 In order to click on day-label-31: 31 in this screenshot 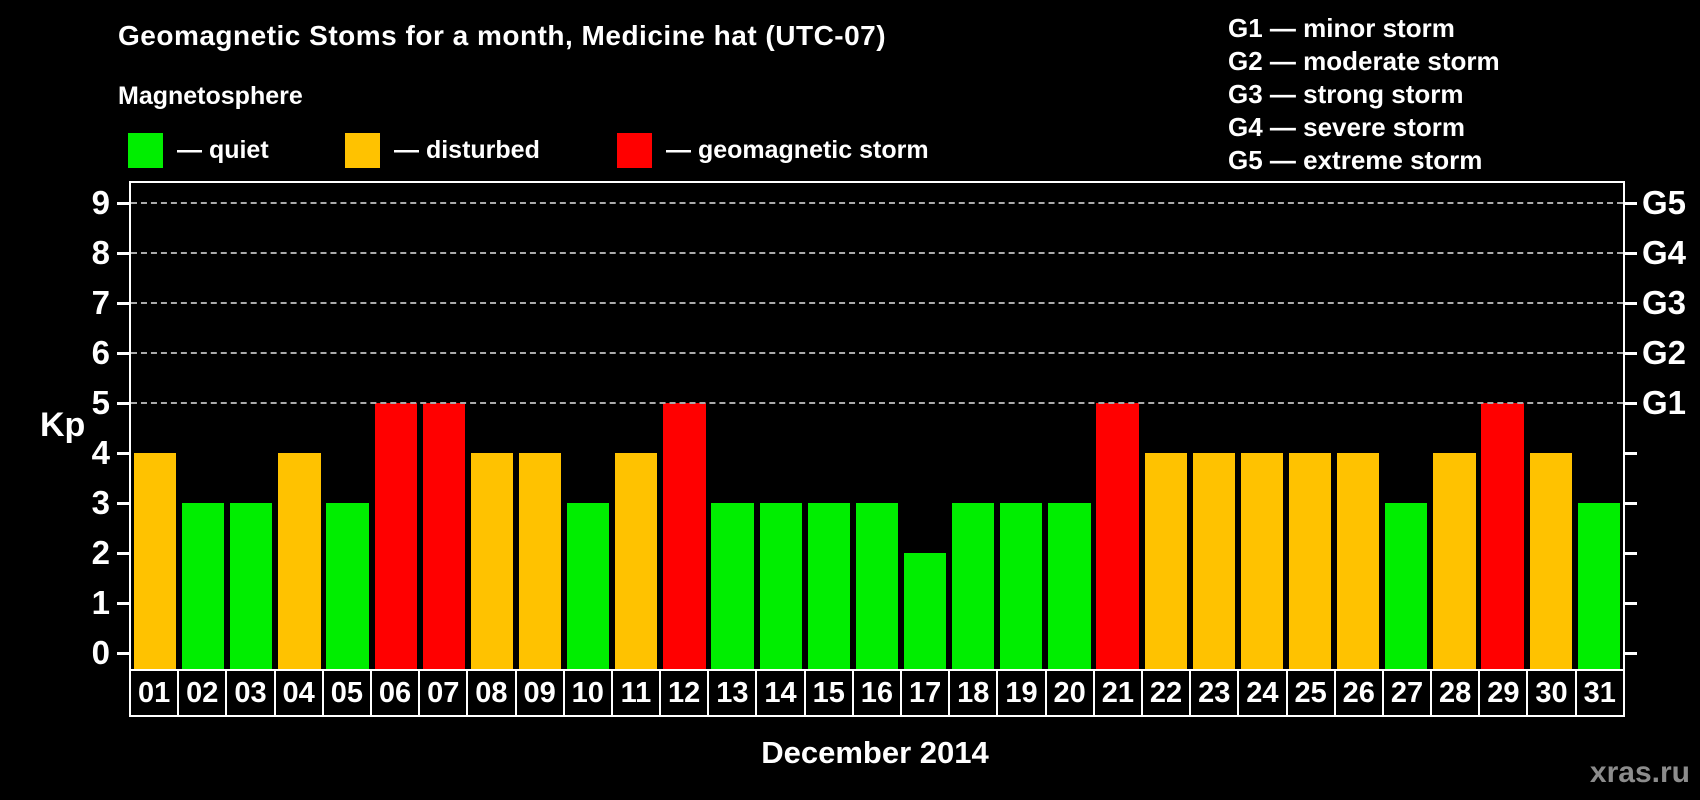, I will do `click(1599, 692)`.